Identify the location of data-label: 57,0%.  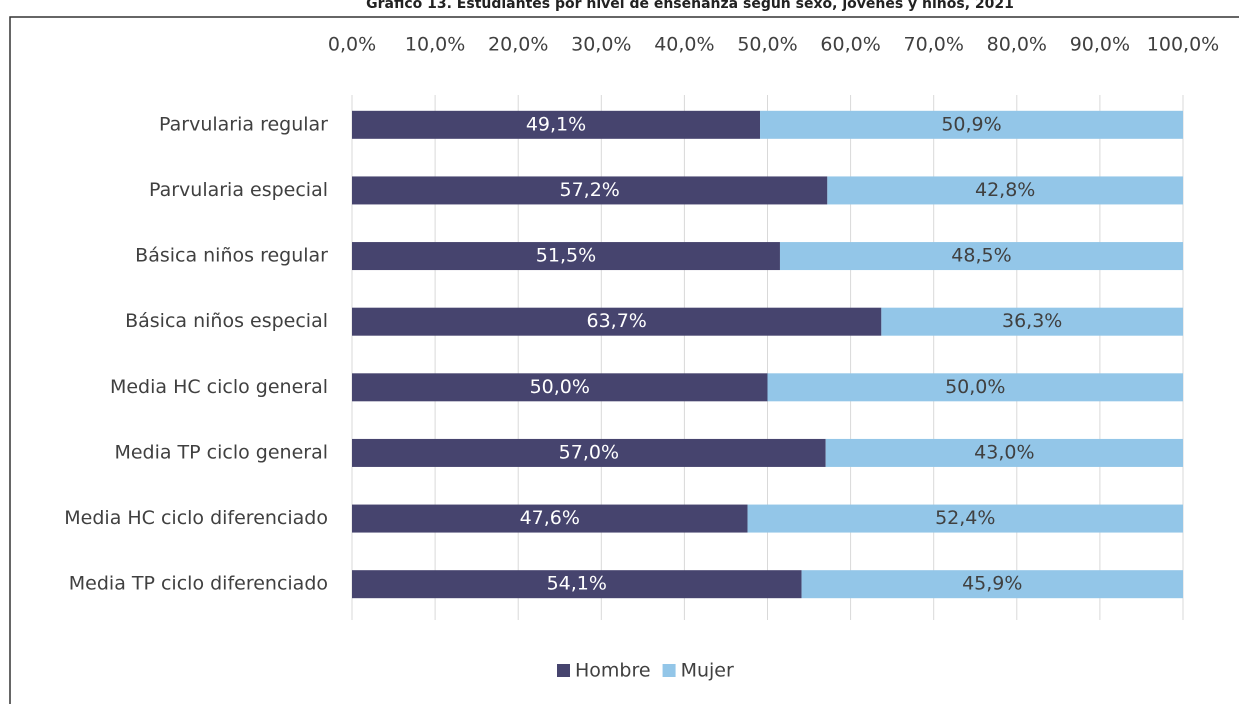
(589, 452).